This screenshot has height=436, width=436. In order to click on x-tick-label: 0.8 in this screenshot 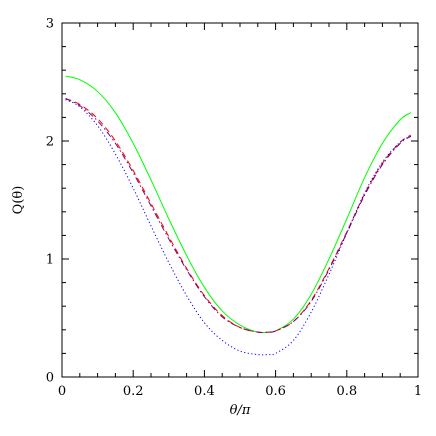, I will do `click(346, 391)`.